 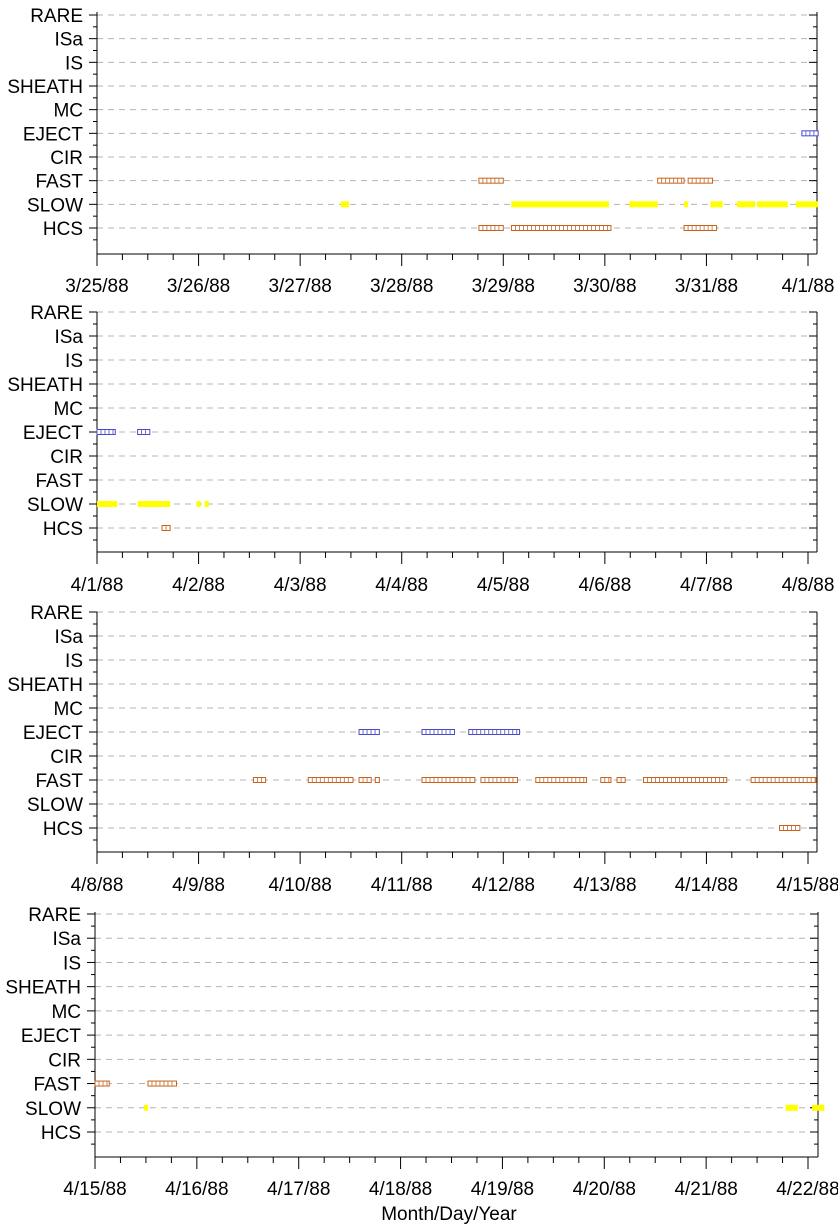 What do you see at coordinates (503, 286) in the screenshot?
I see `x-tick-label: 3/29/88` at bounding box center [503, 286].